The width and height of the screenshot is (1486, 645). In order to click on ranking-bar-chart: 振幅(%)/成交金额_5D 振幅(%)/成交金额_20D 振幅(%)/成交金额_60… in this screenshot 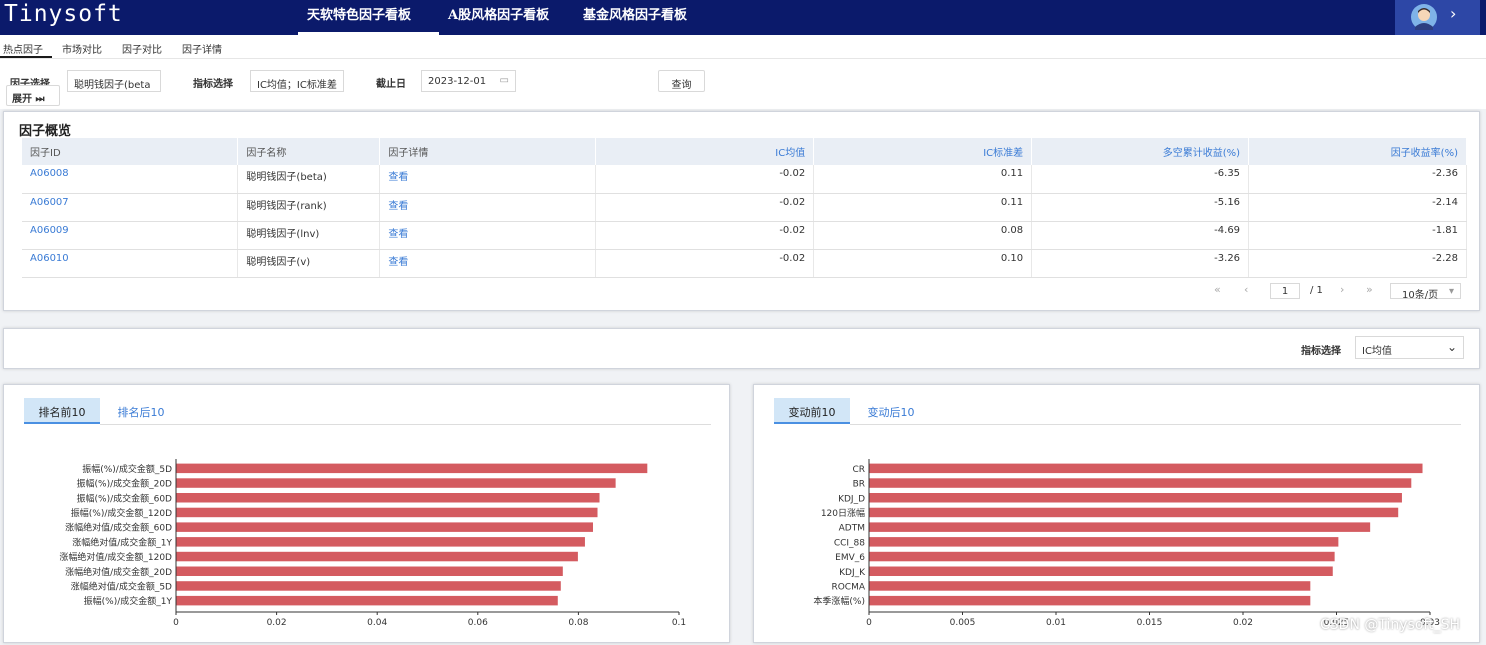, I will do `click(372, 542)`.